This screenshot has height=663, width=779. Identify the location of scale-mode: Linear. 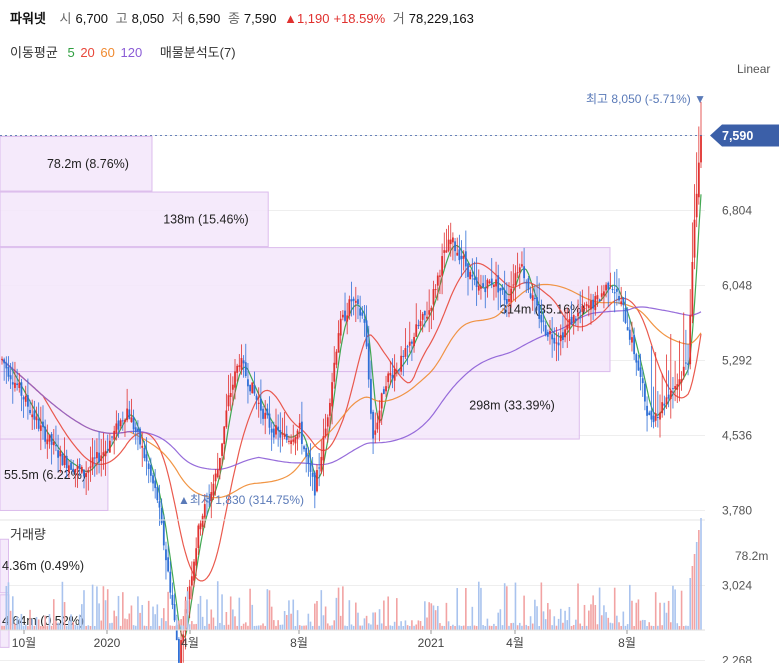
(754, 69).